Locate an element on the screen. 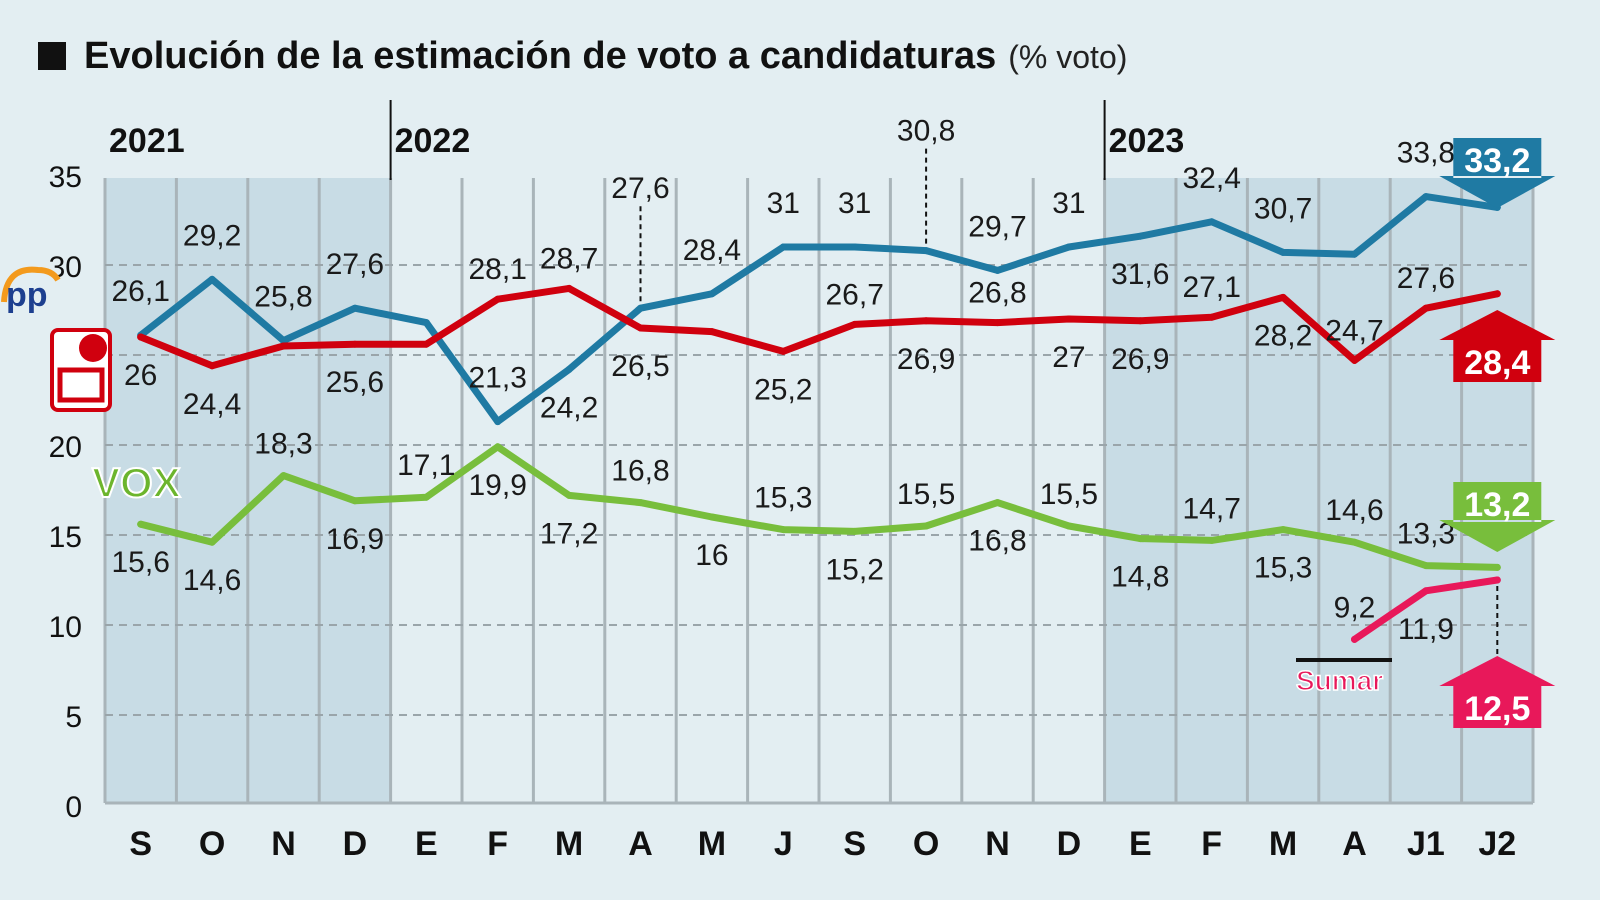  x-category-label: M is located at coordinates (712, 844).